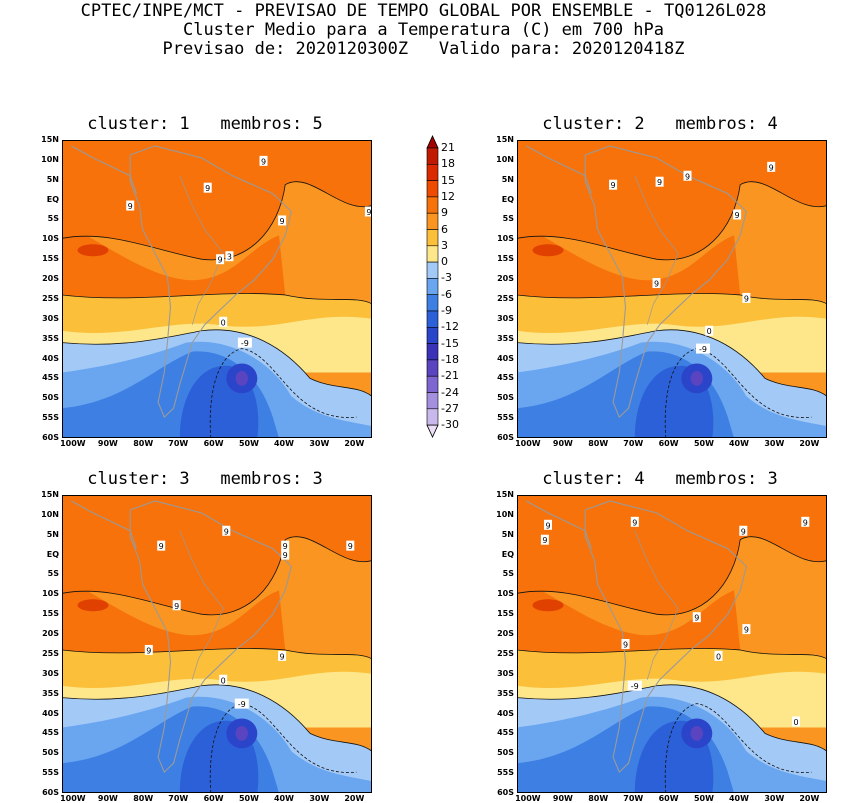 Image resolution: width=847 pixels, height=803 pixels. Describe the element at coordinates (505, 673) in the screenshot. I see `lat-tick-label: 30S` at that location.